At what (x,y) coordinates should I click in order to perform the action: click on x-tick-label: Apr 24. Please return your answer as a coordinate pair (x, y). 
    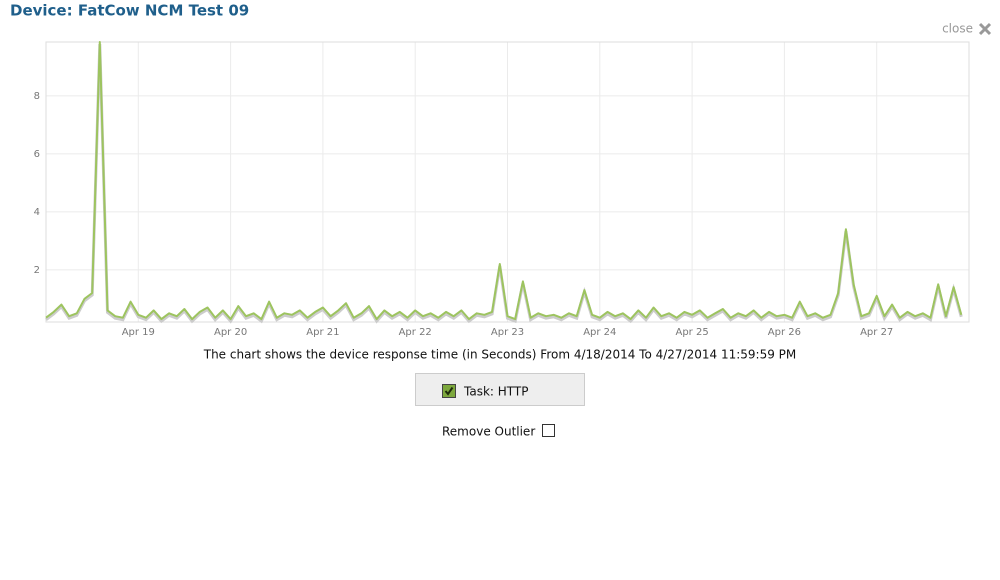
    Looking at the image, I should click on (599, 332).